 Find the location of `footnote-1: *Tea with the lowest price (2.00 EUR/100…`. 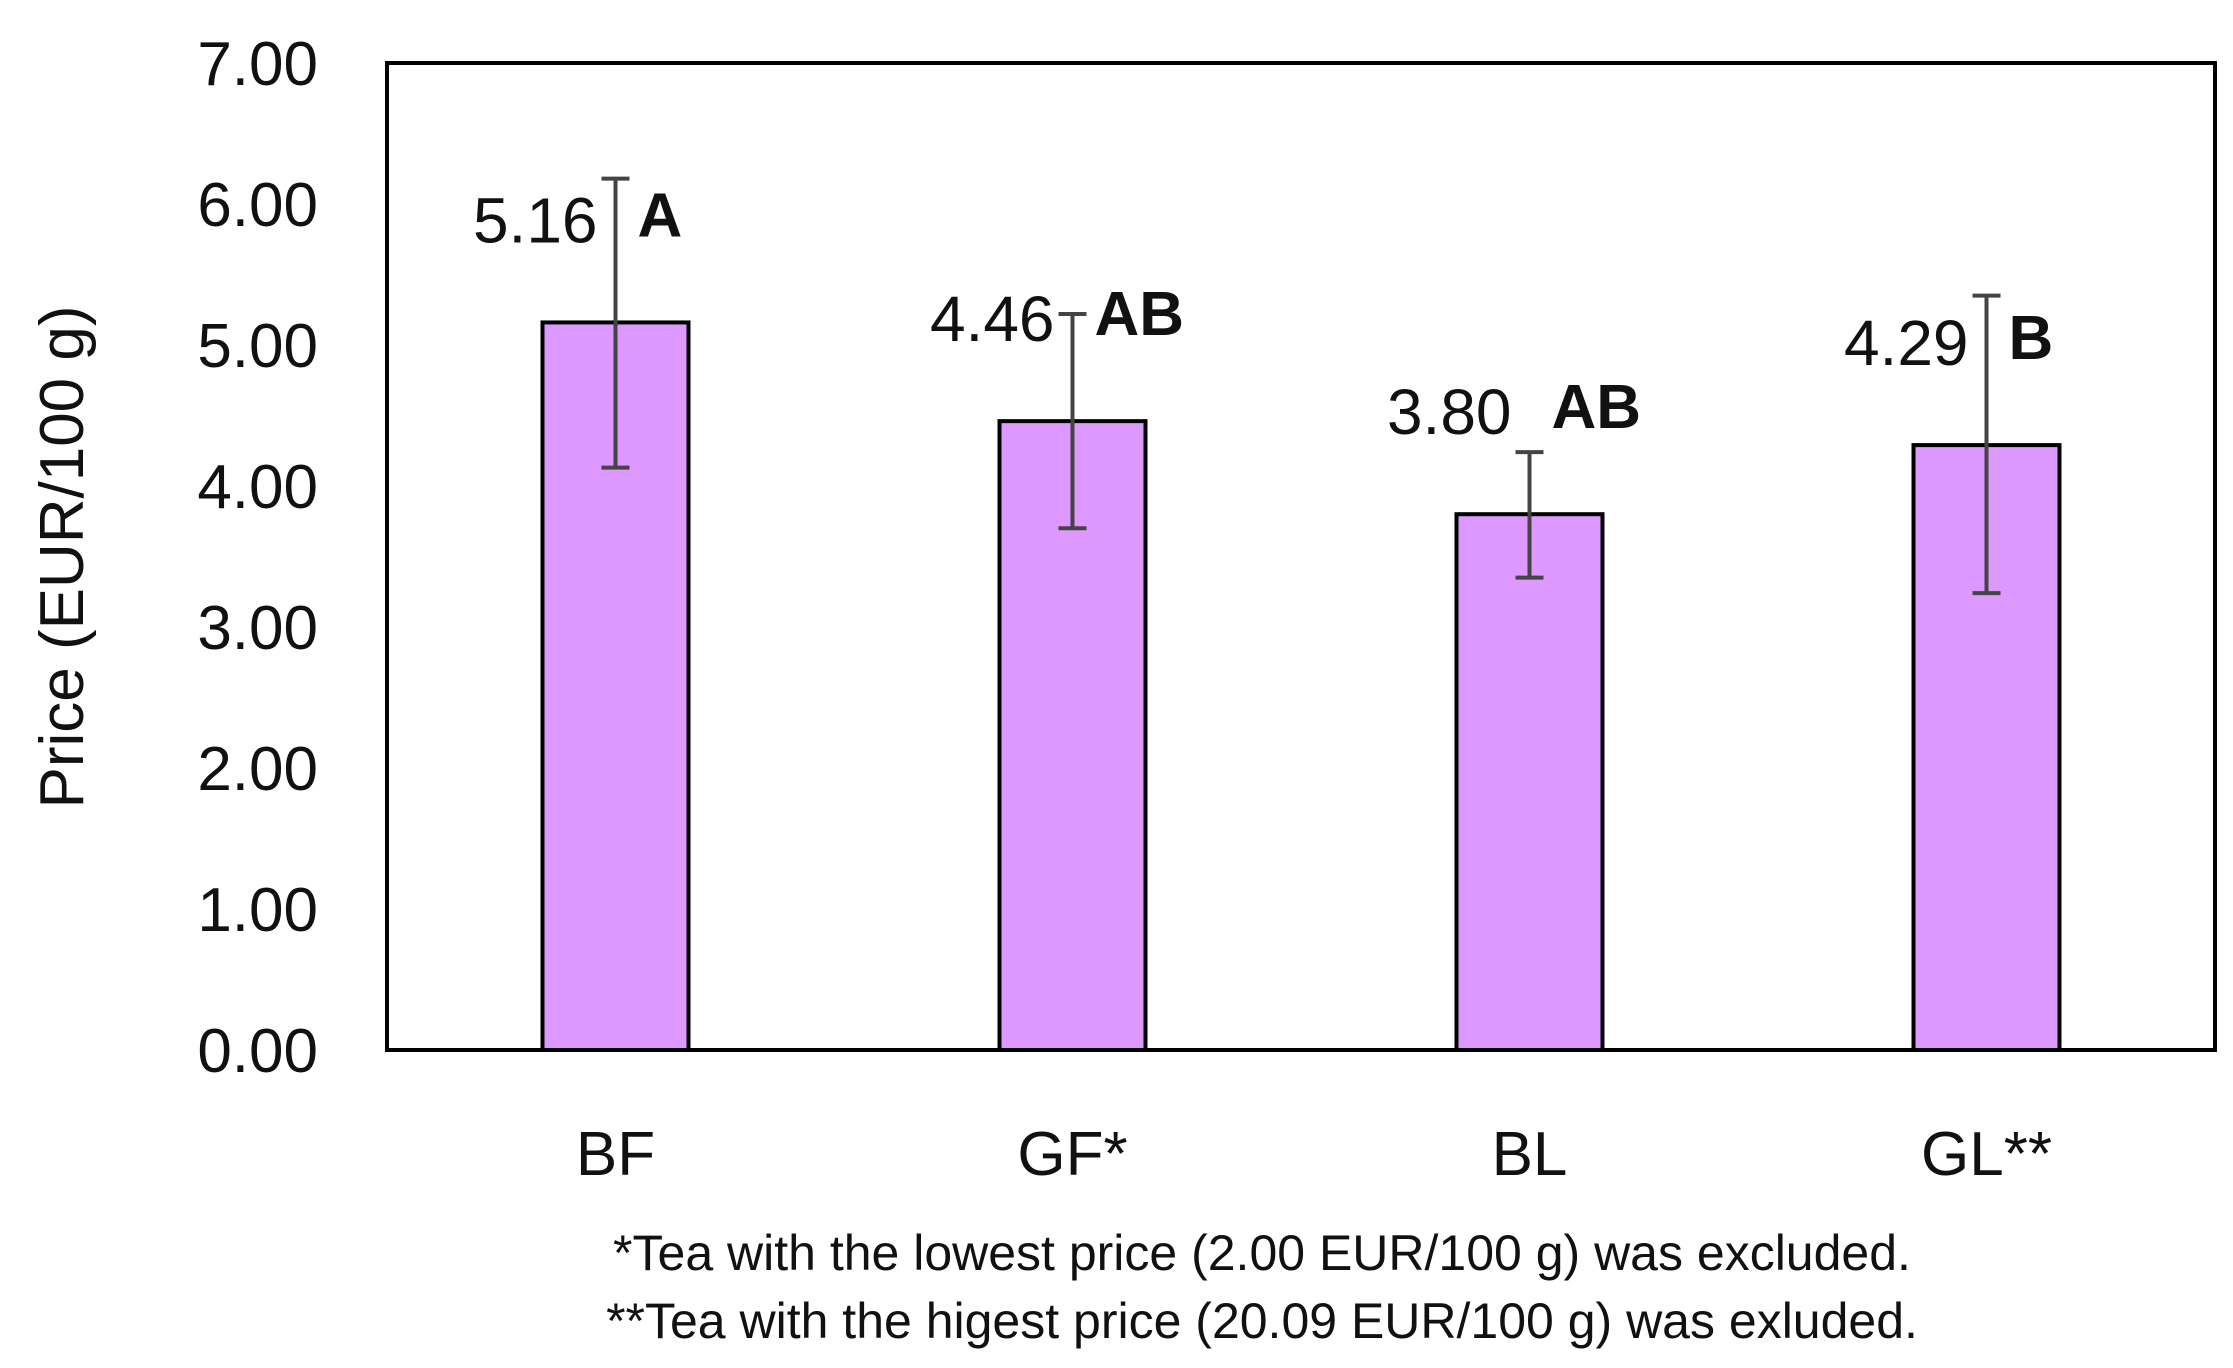

footnote-1: *Tea with the lowest price (2.00 EUR/100… is located at coordinates (1262, 1253).